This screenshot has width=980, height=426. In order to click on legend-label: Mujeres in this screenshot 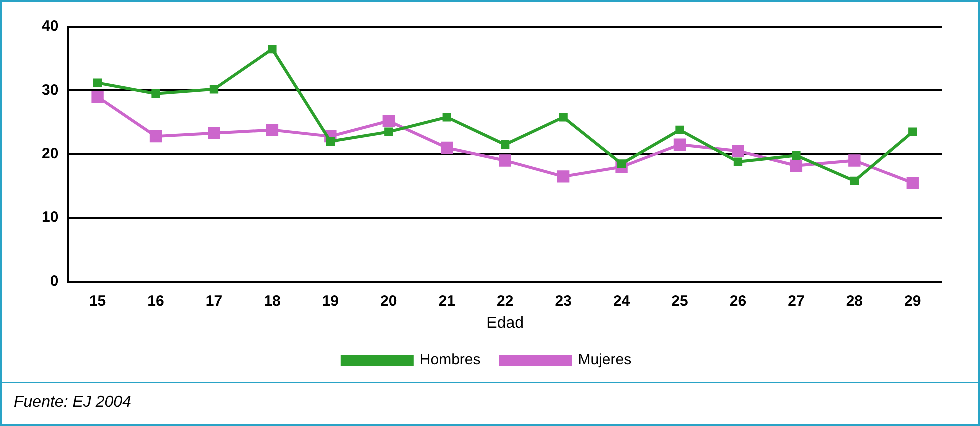, I will do `click(605, 360)`.